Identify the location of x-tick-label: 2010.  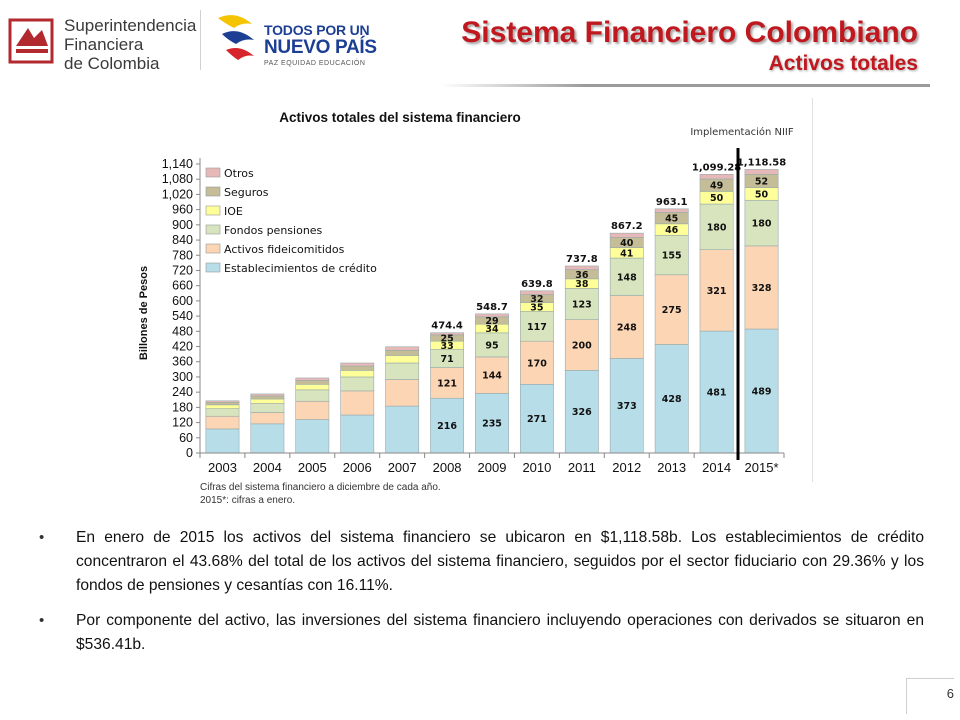
(536, 467).